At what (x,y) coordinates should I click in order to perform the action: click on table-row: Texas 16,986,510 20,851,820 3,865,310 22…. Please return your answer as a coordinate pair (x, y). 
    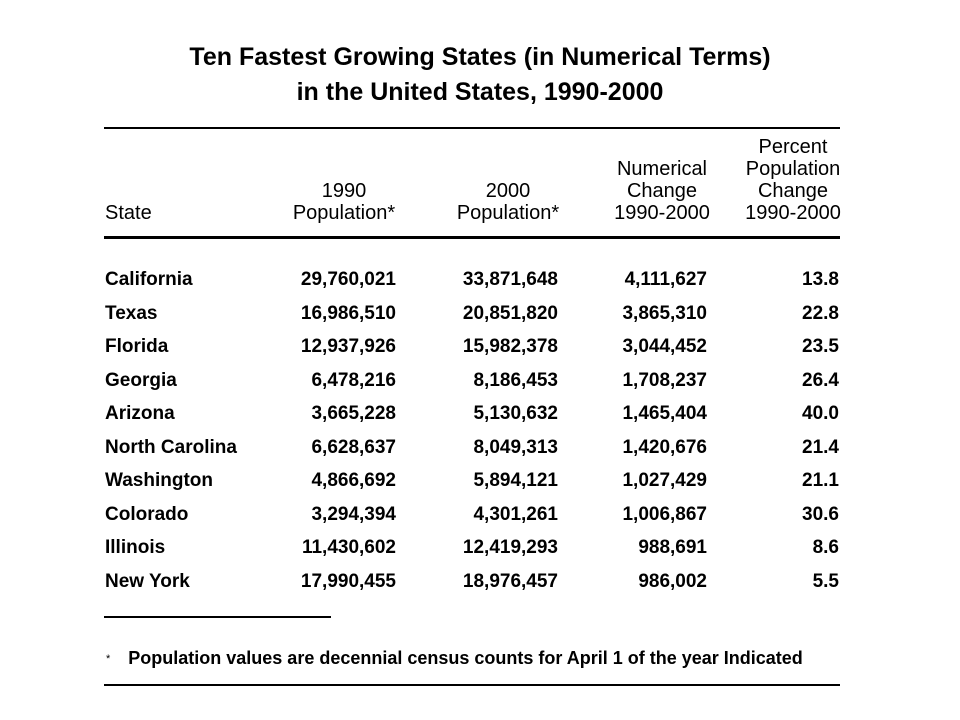
    Looking at the image, I should click on (480, 314).